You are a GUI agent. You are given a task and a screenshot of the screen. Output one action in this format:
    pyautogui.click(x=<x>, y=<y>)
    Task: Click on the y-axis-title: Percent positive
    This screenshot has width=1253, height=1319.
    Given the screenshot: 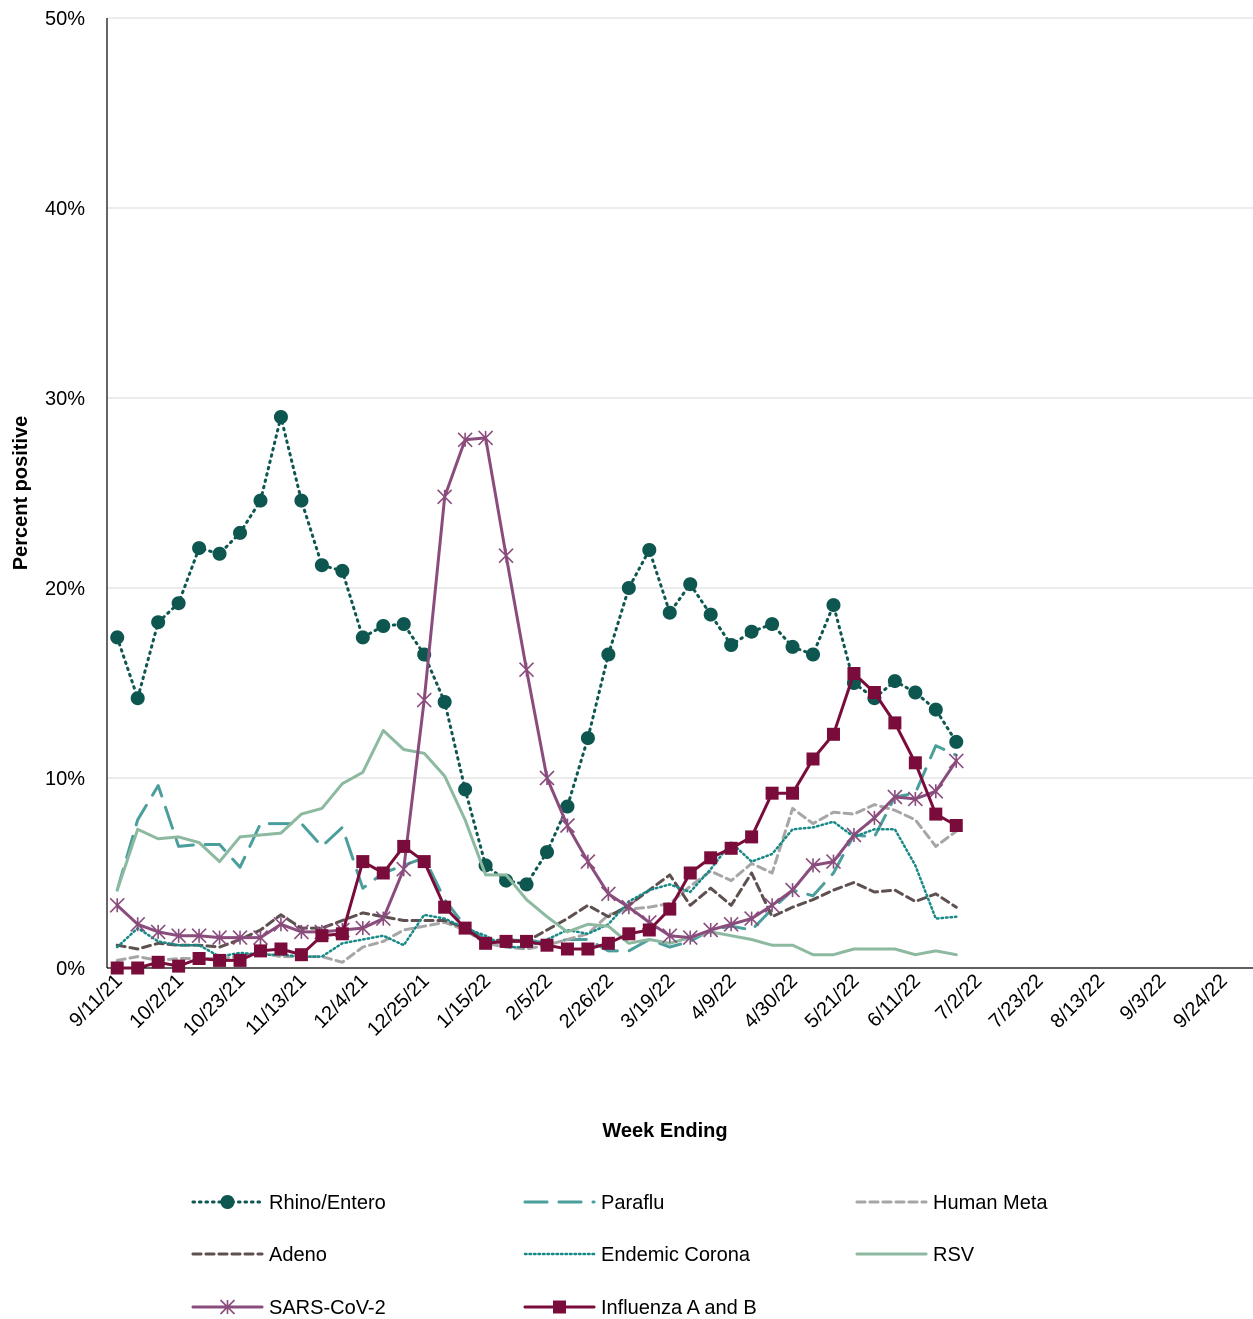 What is the action you would take?
    pyautogui.click(x=21, y=493)
    